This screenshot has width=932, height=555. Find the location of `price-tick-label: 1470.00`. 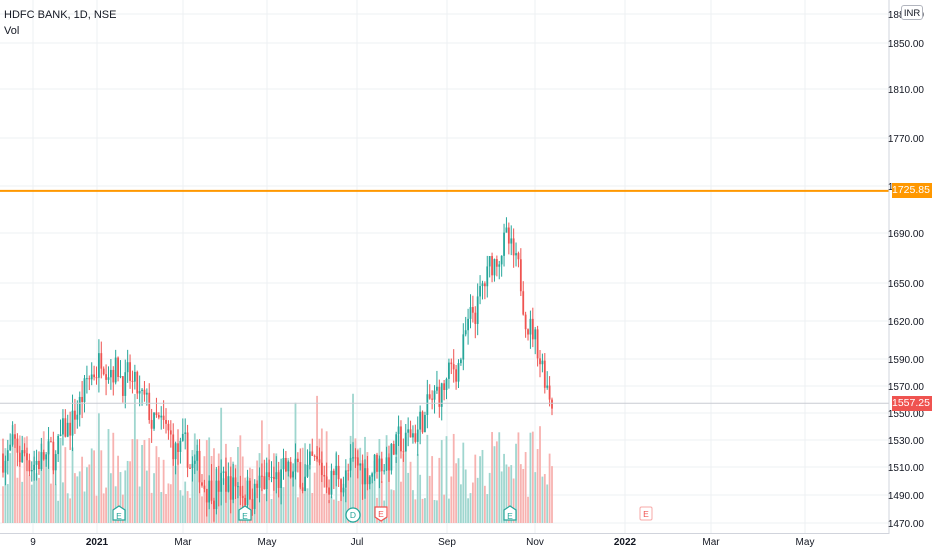

price-tick-label: 1470.00 is located at coordinates (906, 524).